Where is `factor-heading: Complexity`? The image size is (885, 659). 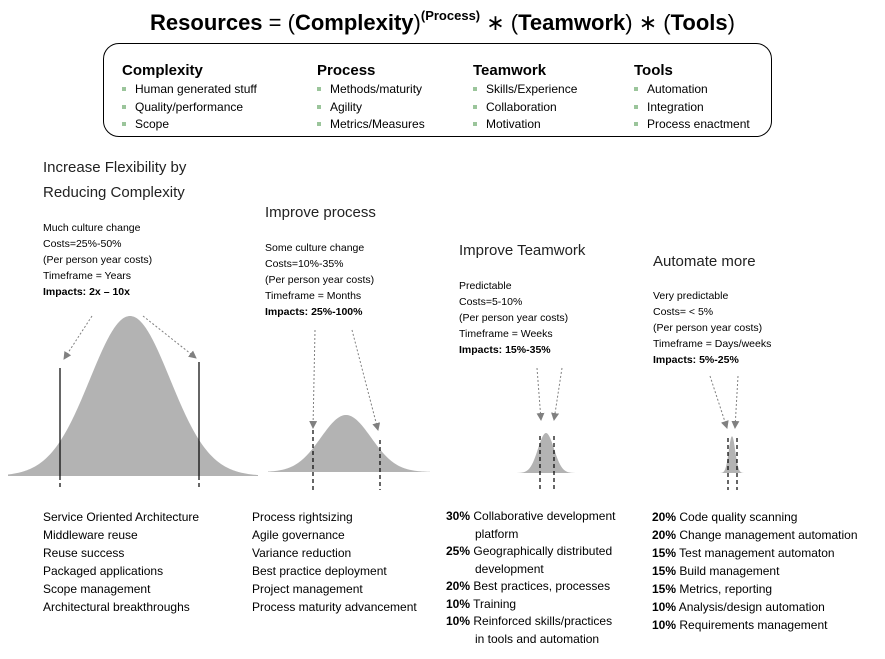 factor-heading: Complexity is located at coordinates (162, 70).